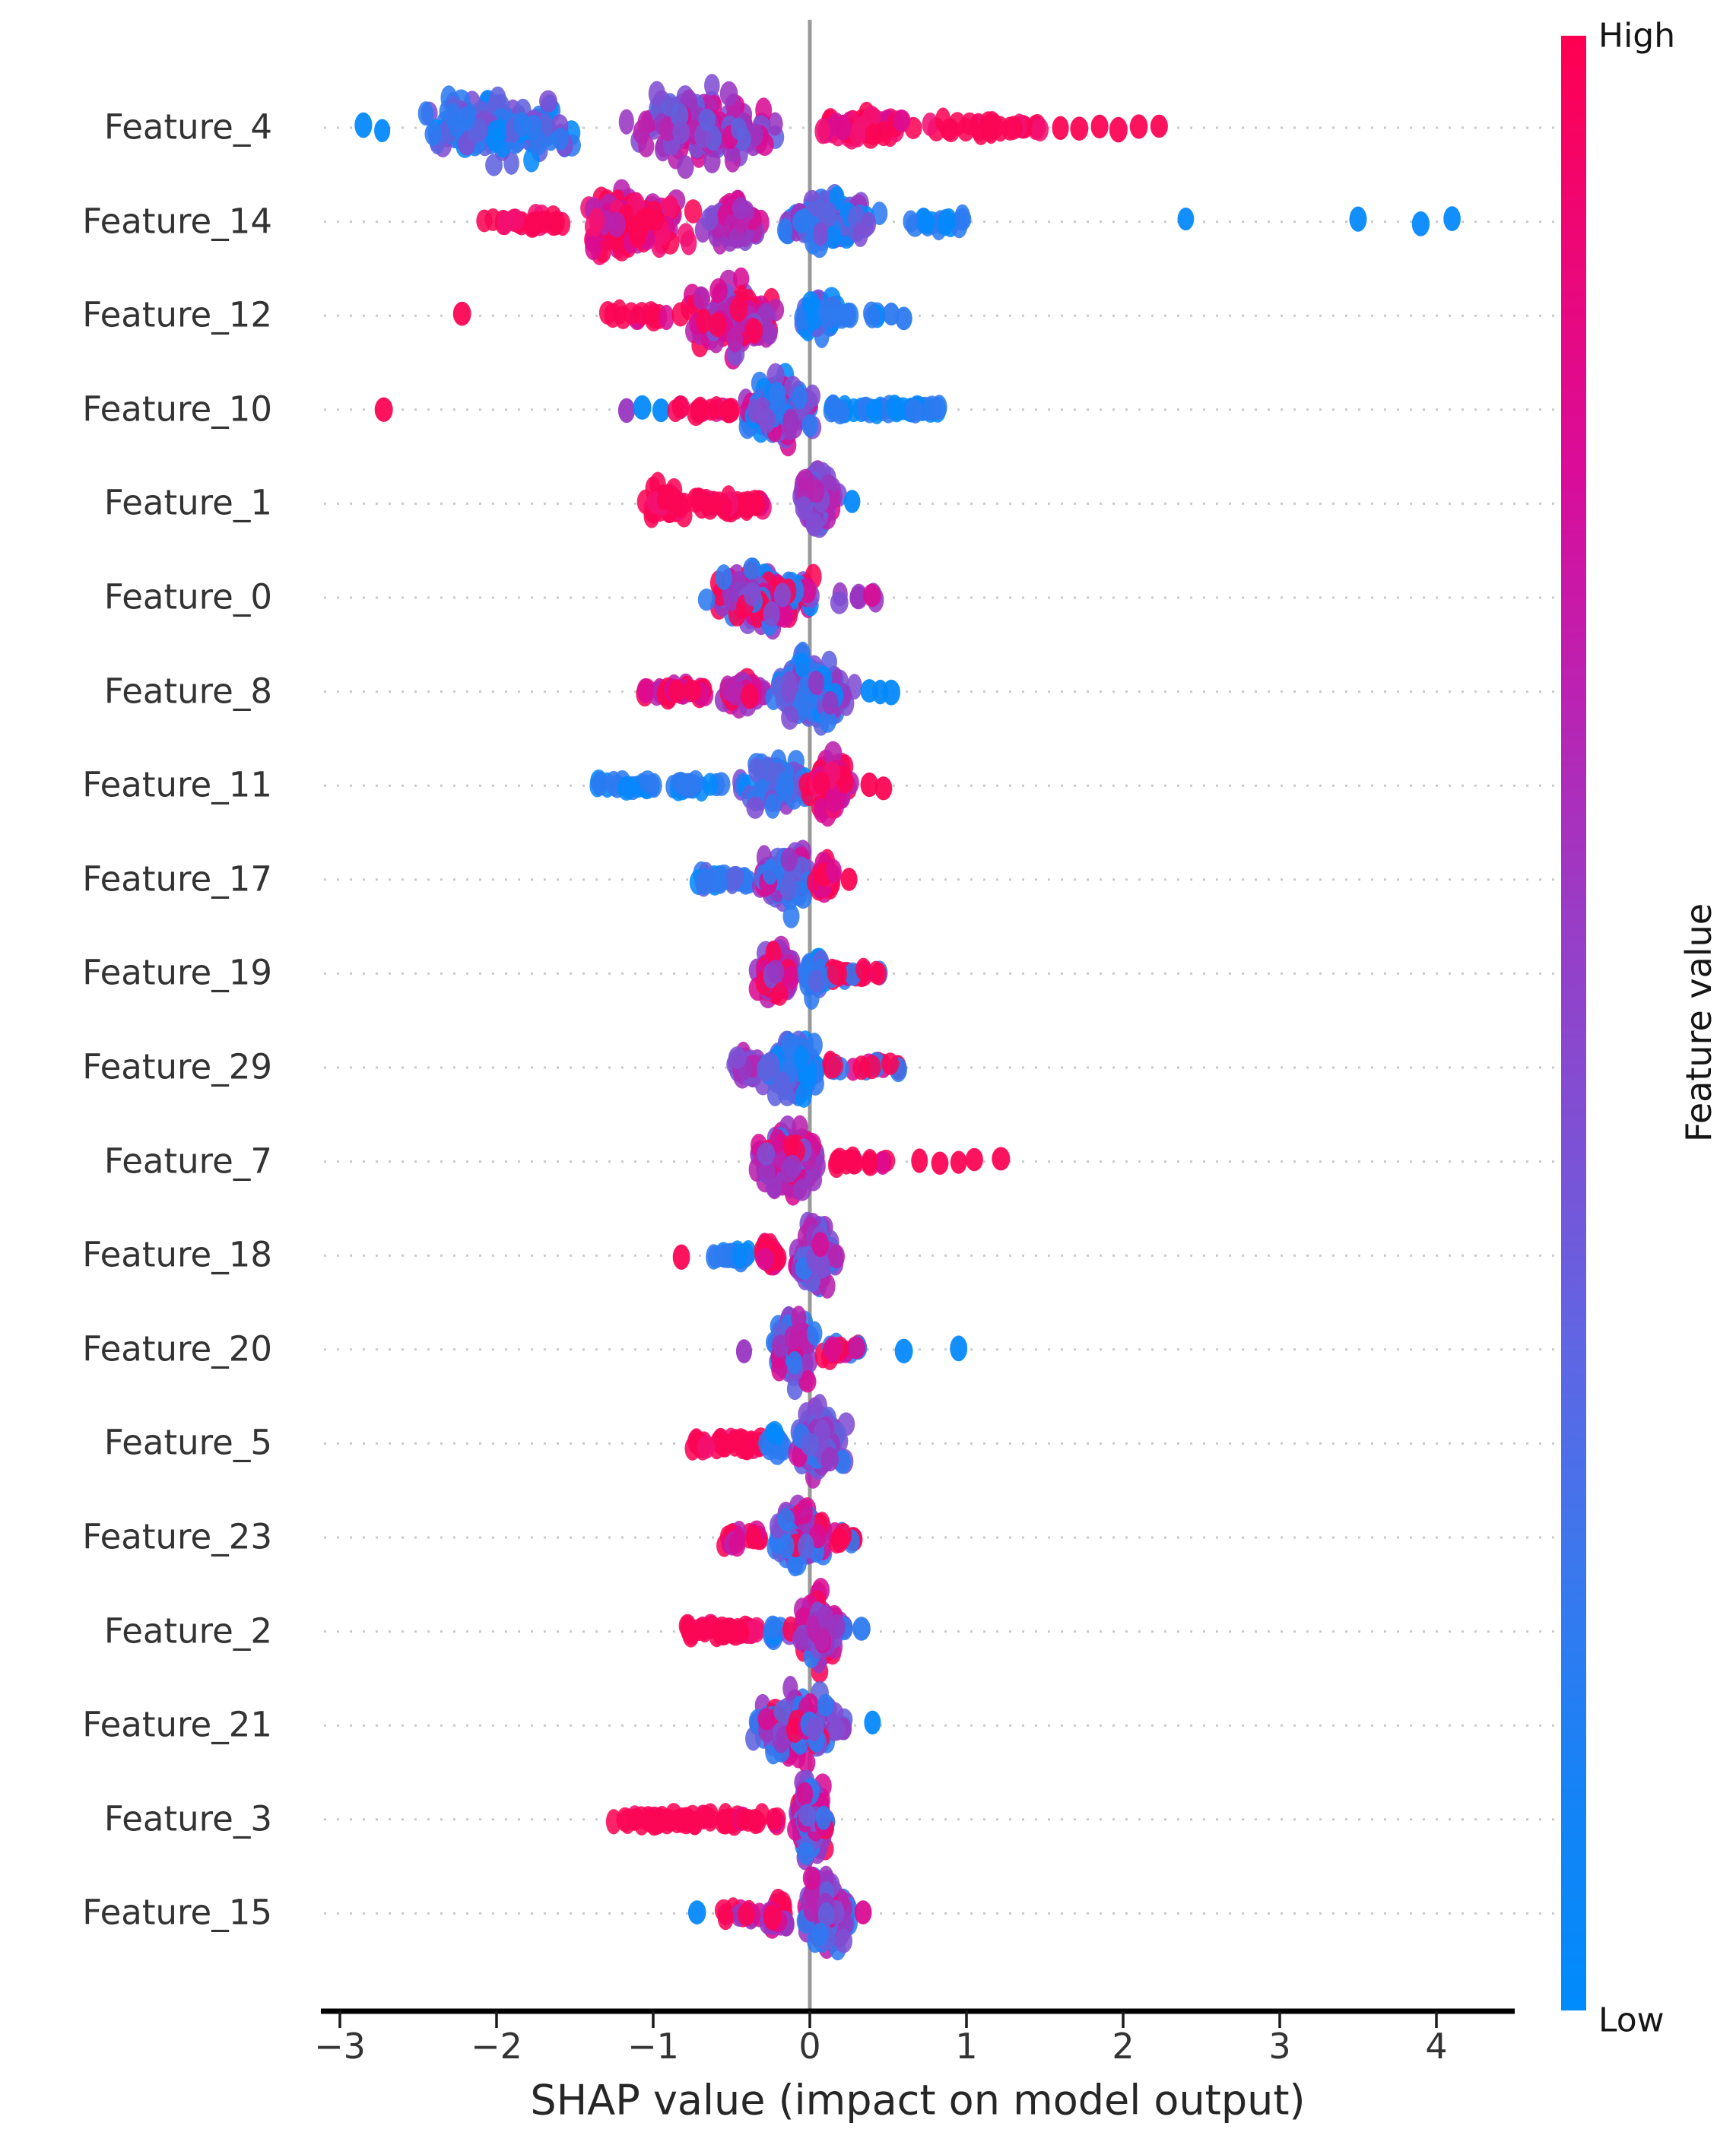 The image size is (1736, 2142). What do you see at coordinates (653, 2046) in the screenshot?
I see `x-tick-label--1: −1` at bounding box center [653, 2046].